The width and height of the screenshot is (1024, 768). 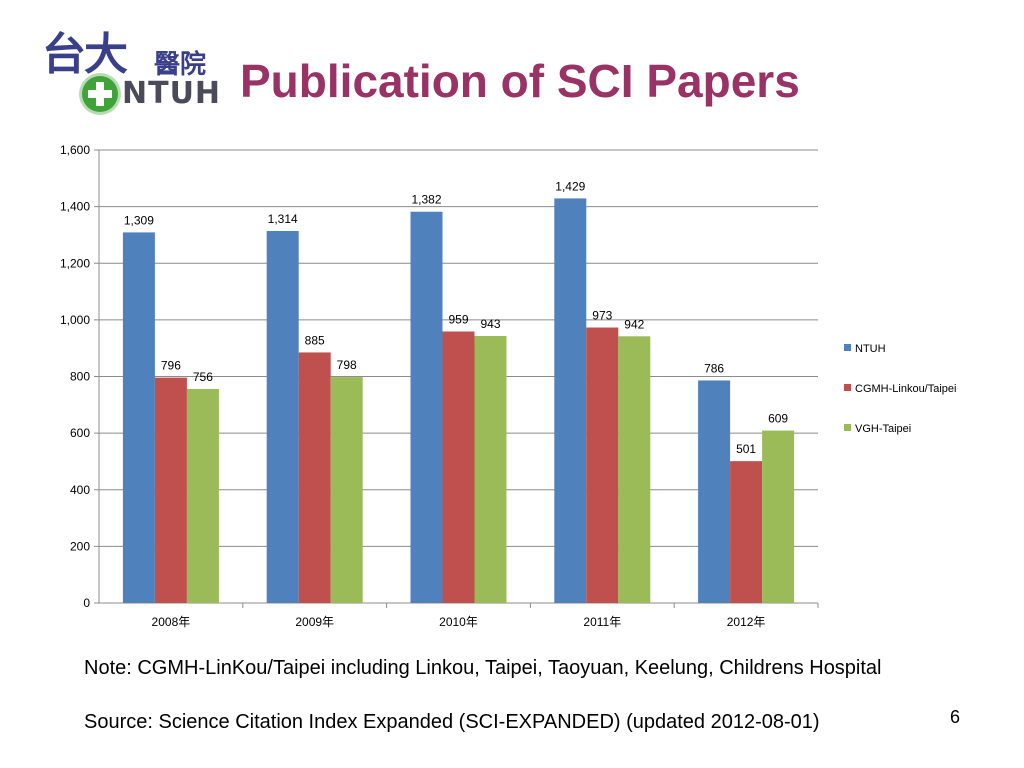 I want to click on y-tick-label: 1,000, so click(x=75, y=320).